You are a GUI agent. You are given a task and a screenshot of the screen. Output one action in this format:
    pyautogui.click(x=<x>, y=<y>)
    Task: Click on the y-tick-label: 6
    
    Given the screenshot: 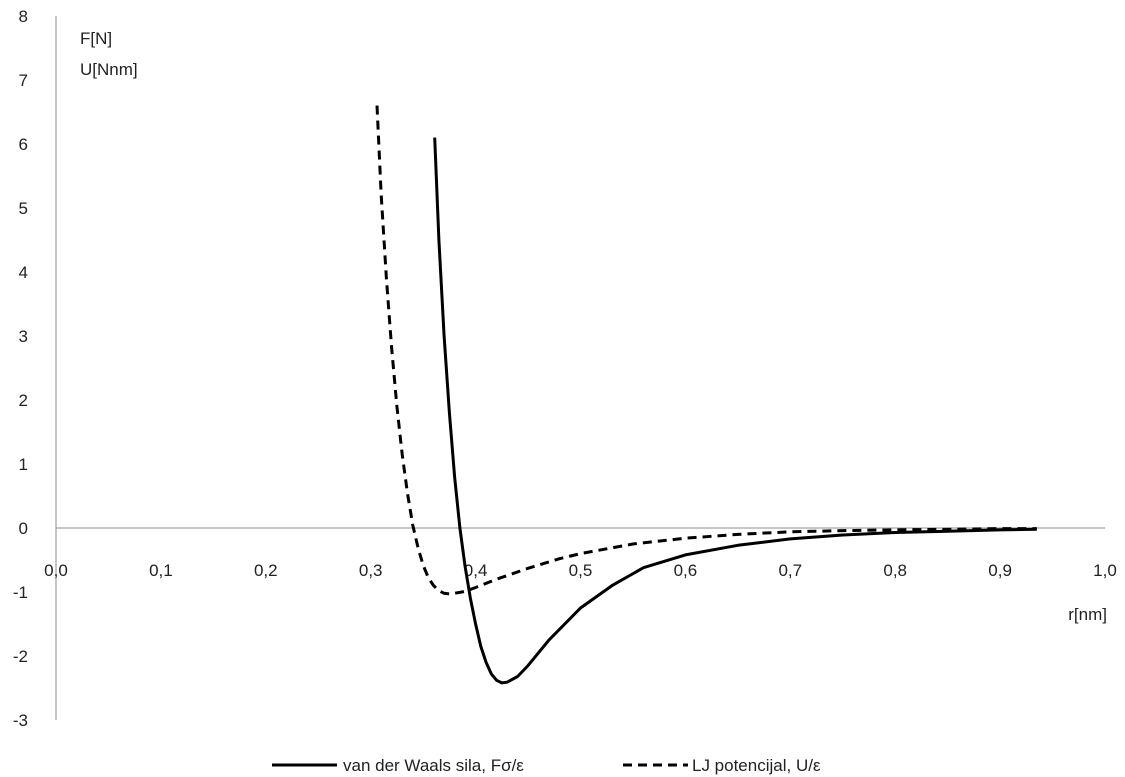 What is the action you would take?
    pyautogui.click(x=23, y=144)
    